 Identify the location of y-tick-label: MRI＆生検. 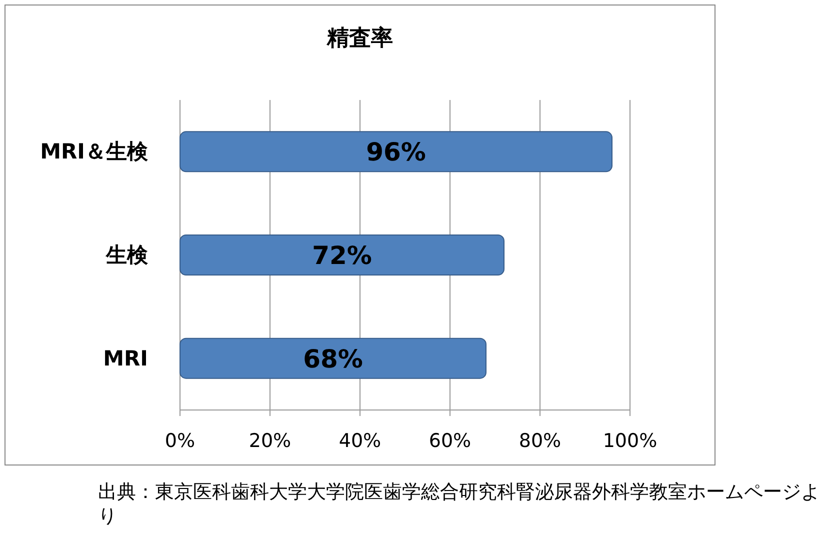
(94, 152).